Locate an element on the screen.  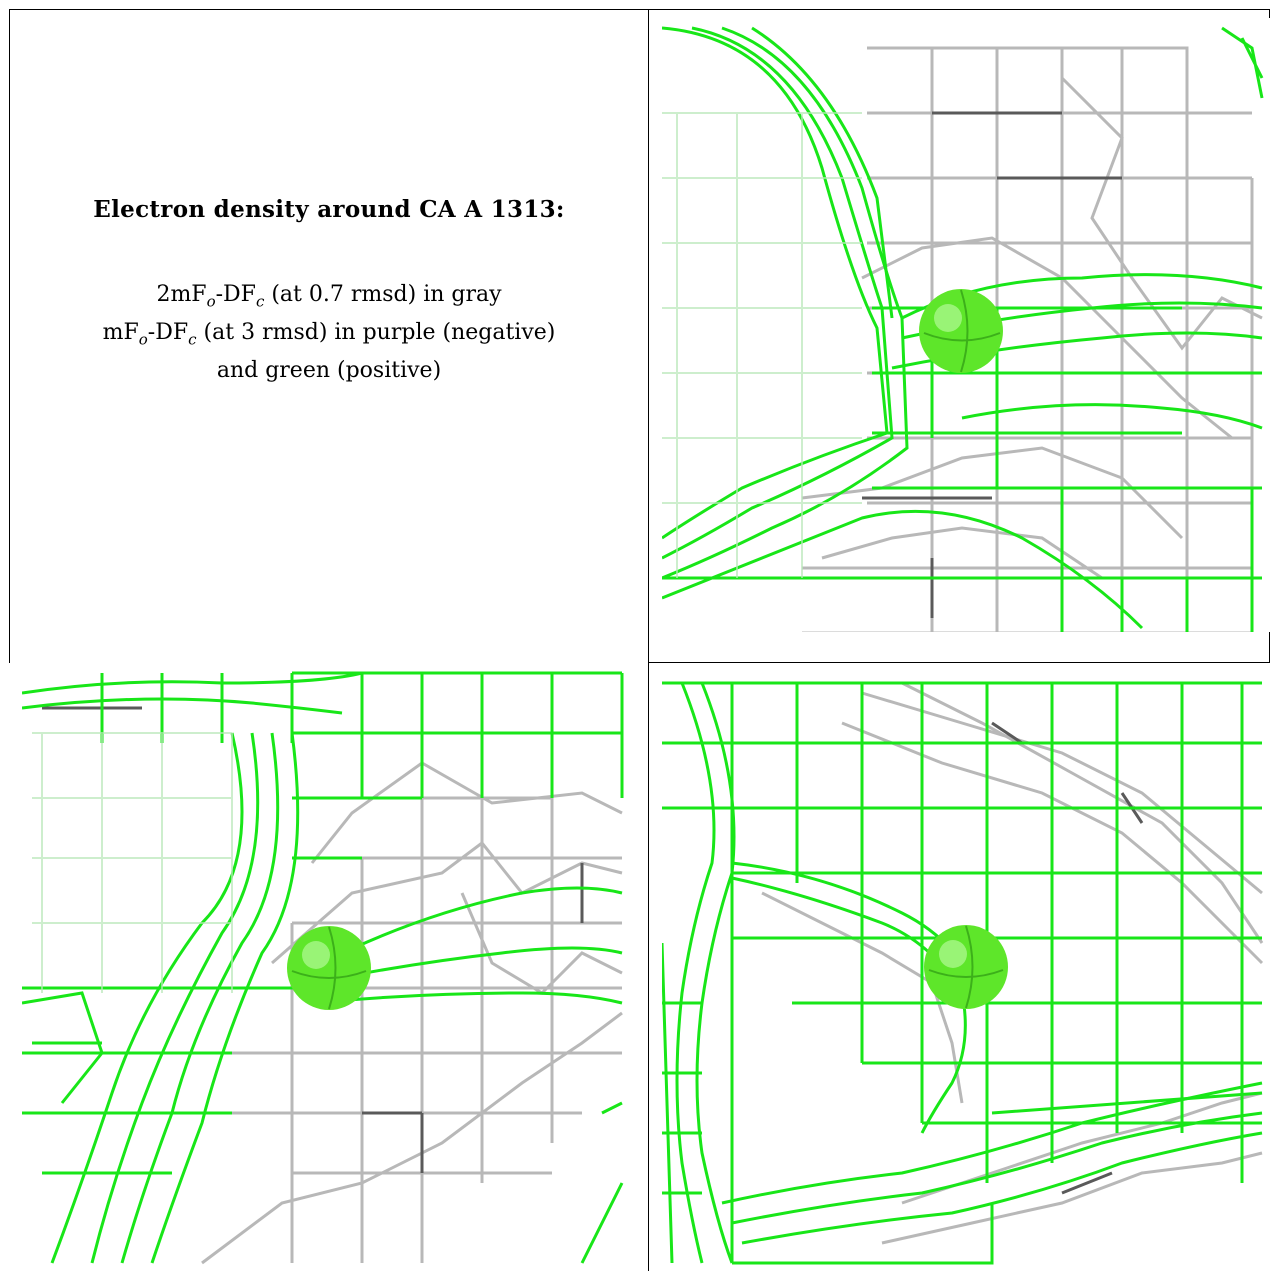
frame-left is located at coordinates (9, 336).